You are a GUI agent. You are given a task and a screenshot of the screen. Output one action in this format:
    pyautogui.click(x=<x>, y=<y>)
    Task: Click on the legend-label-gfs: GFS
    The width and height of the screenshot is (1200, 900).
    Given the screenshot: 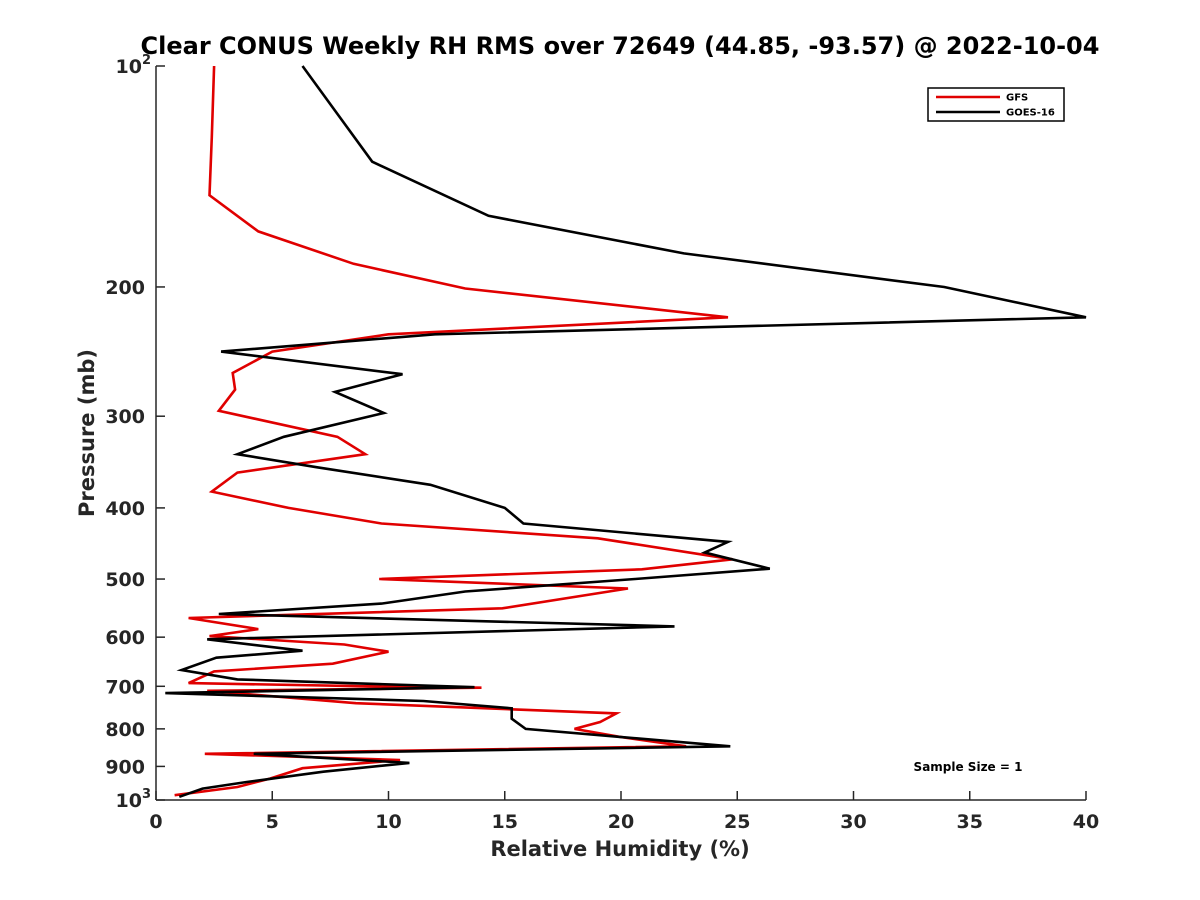 What is the action you would take?
    pyautogui.click(x=1017, y=98)
    